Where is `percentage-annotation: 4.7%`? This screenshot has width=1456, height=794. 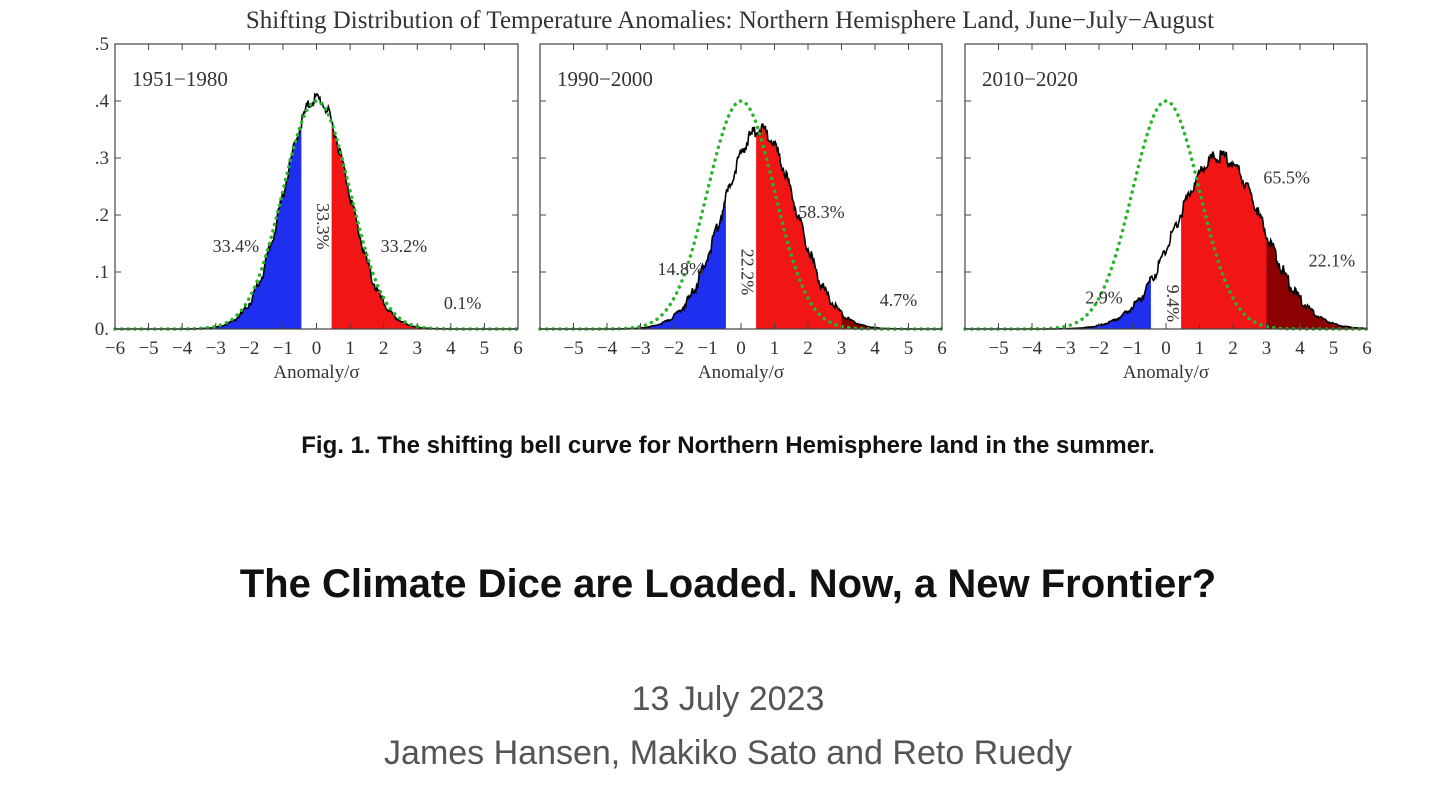 percentage-annotation: 4.7% is located at coordinates (899, 300).